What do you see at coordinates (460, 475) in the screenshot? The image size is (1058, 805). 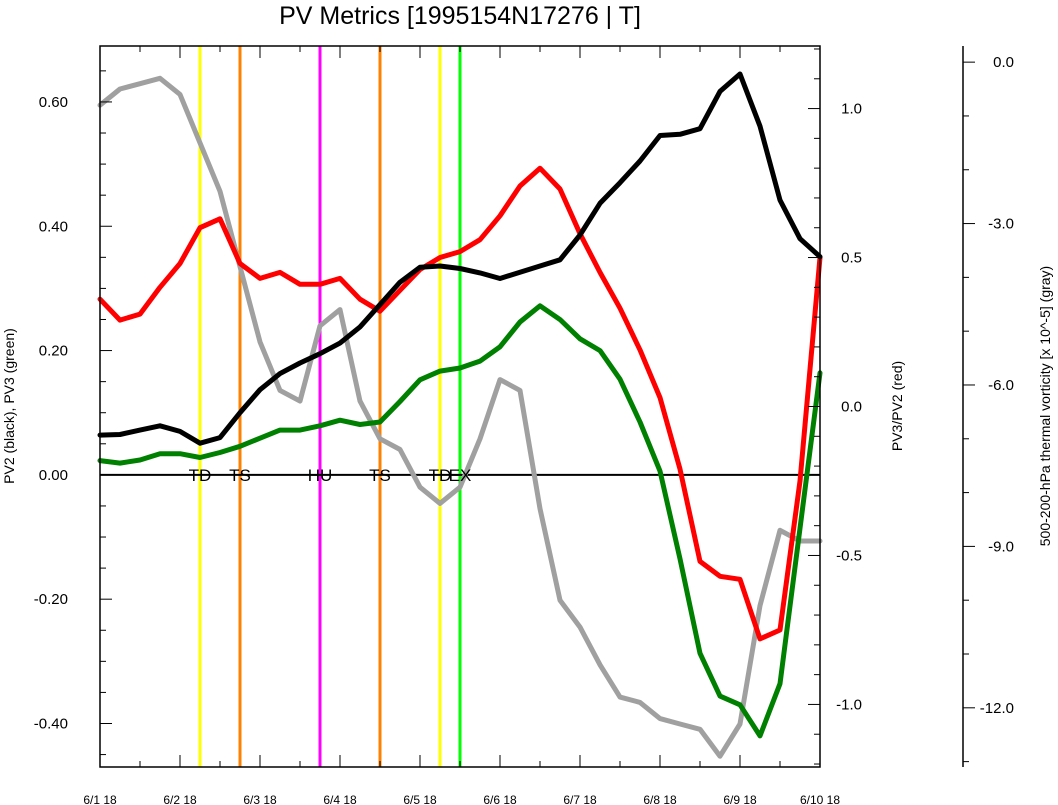 I see `marker-label-5: EX` at bounding box center [460, 475].